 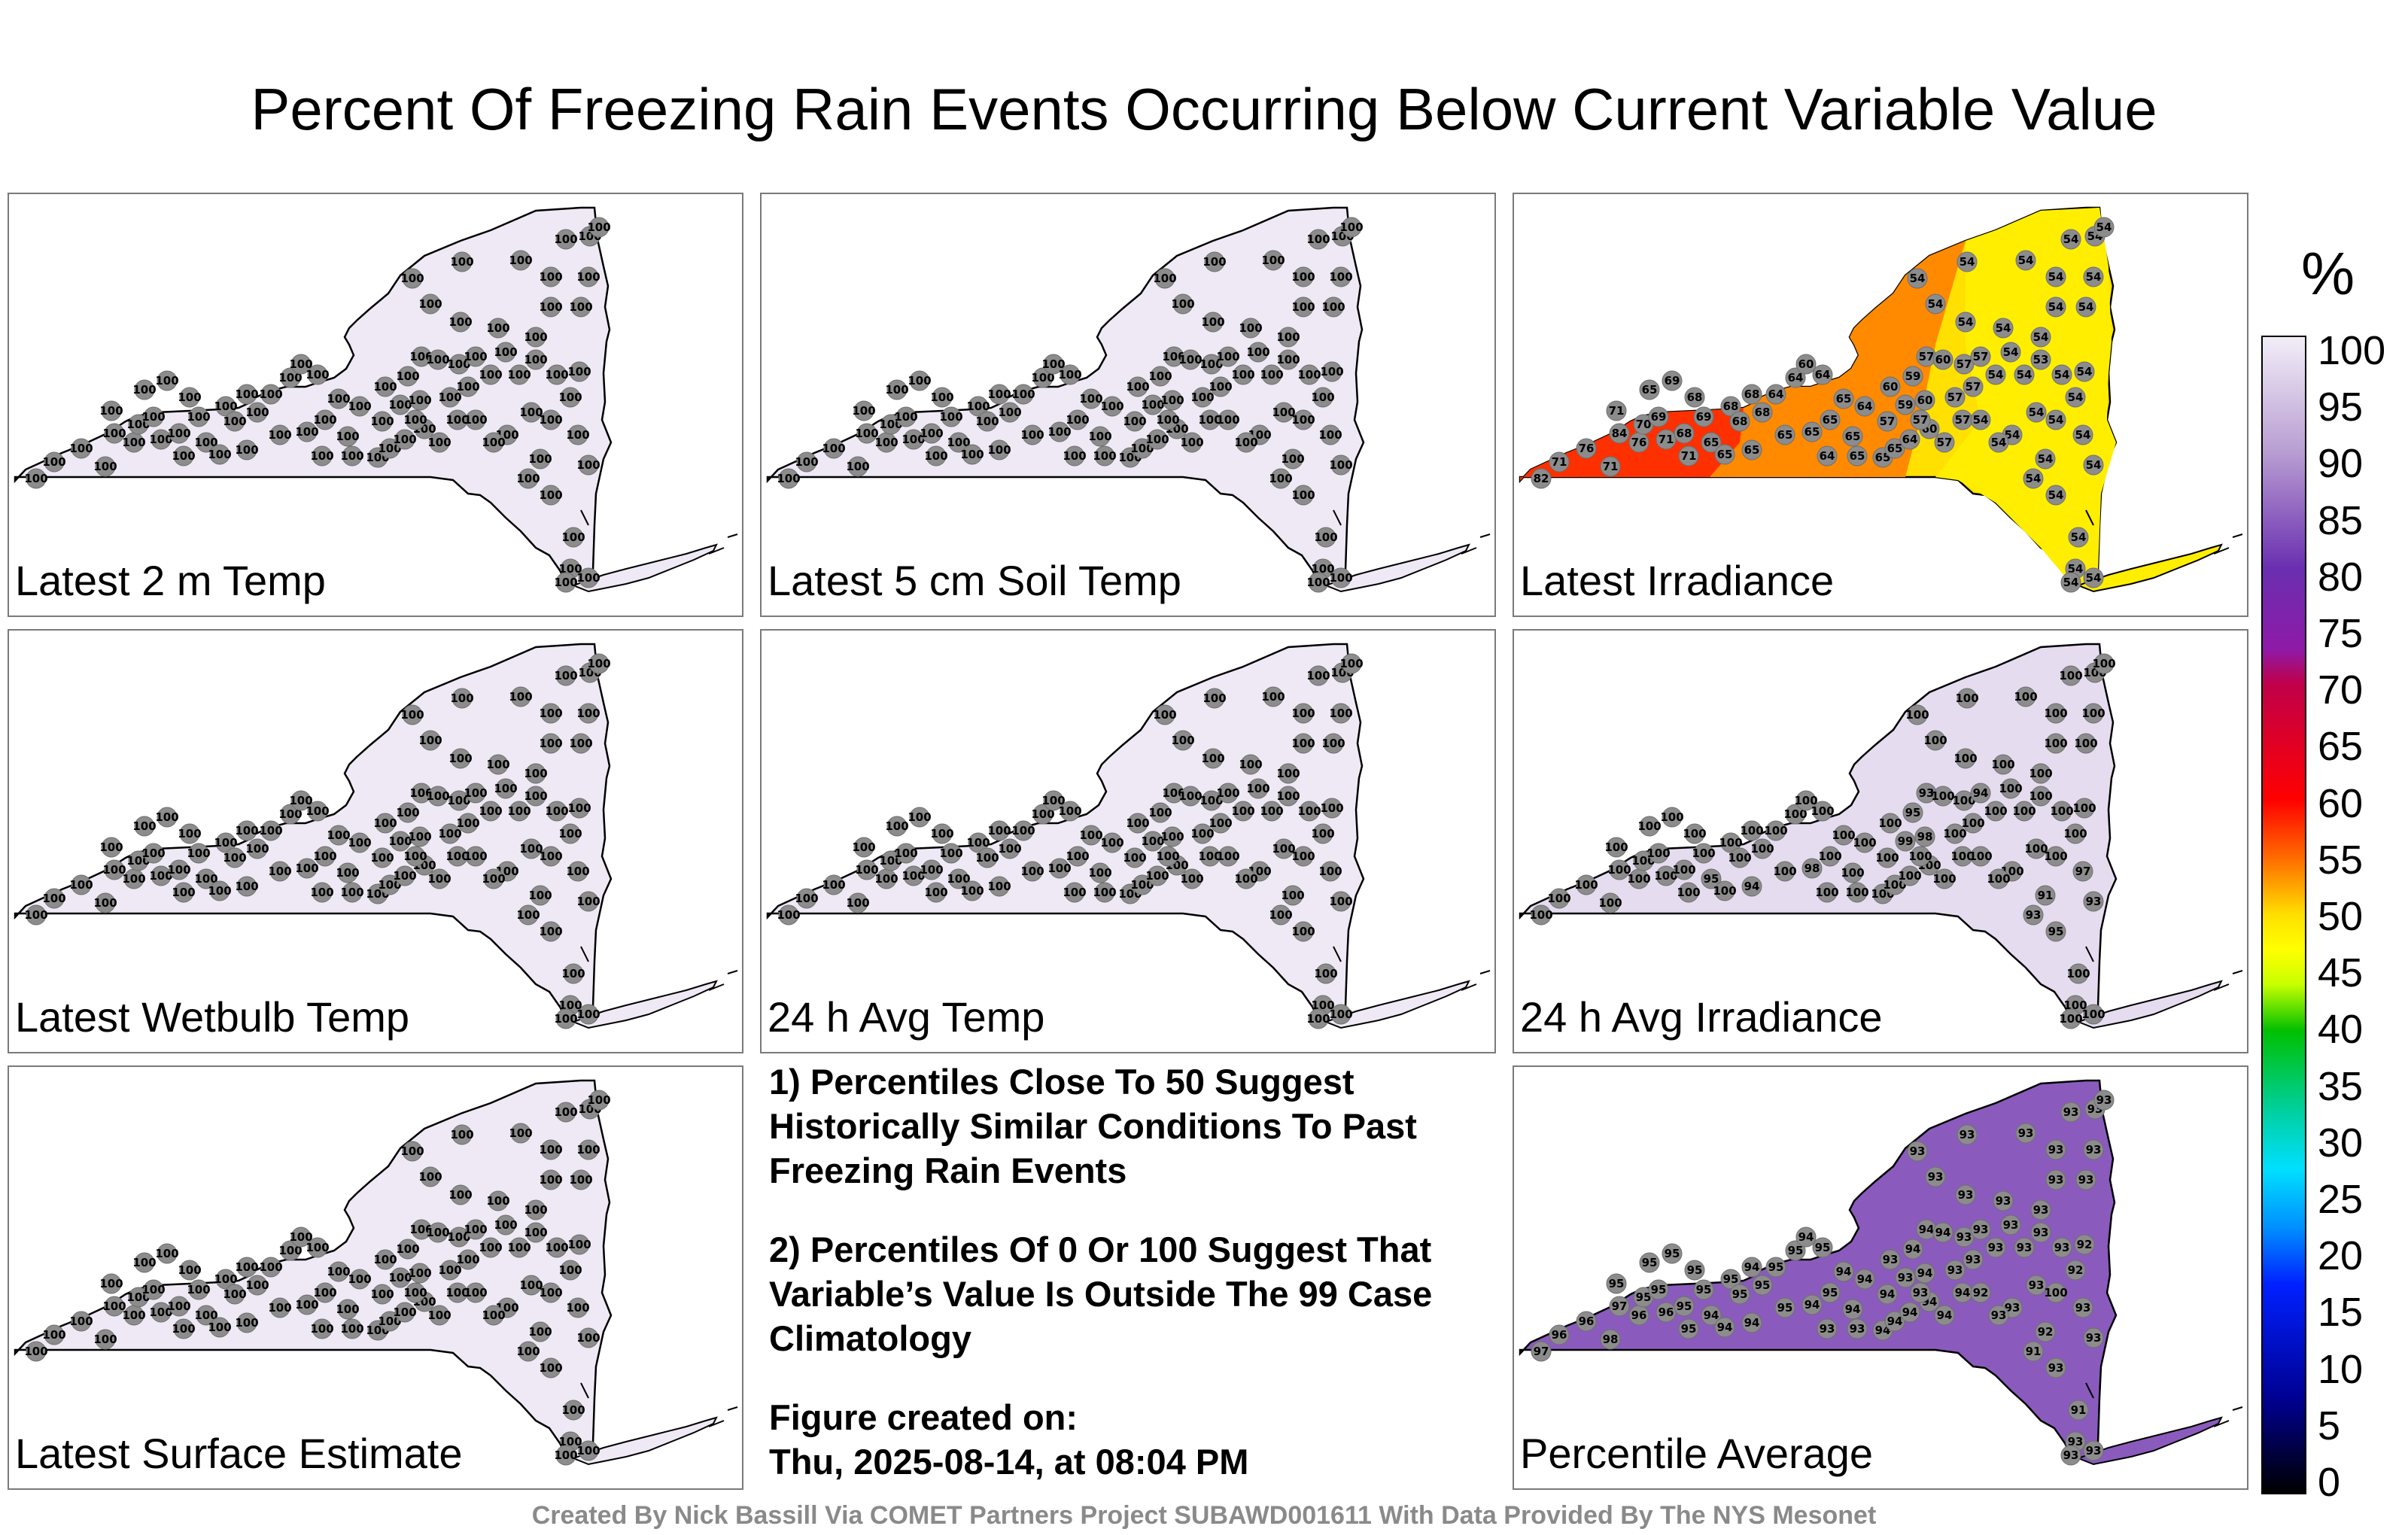 What do you see at coordinates (2025, 396) in the screenshot?
I see `shaded-region-yellow` at bounding box center [2025, 396].